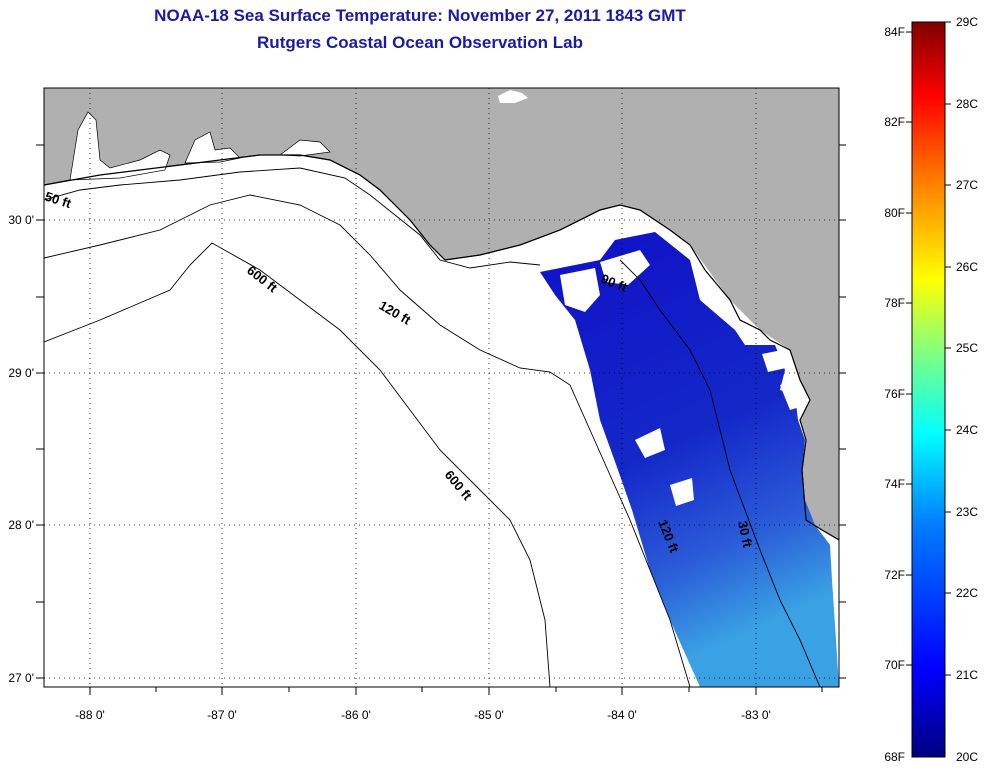  Describe the element at coordinates (21, 373) in the screenshot. I see `lat-tick-label: 29 0'` at that location.